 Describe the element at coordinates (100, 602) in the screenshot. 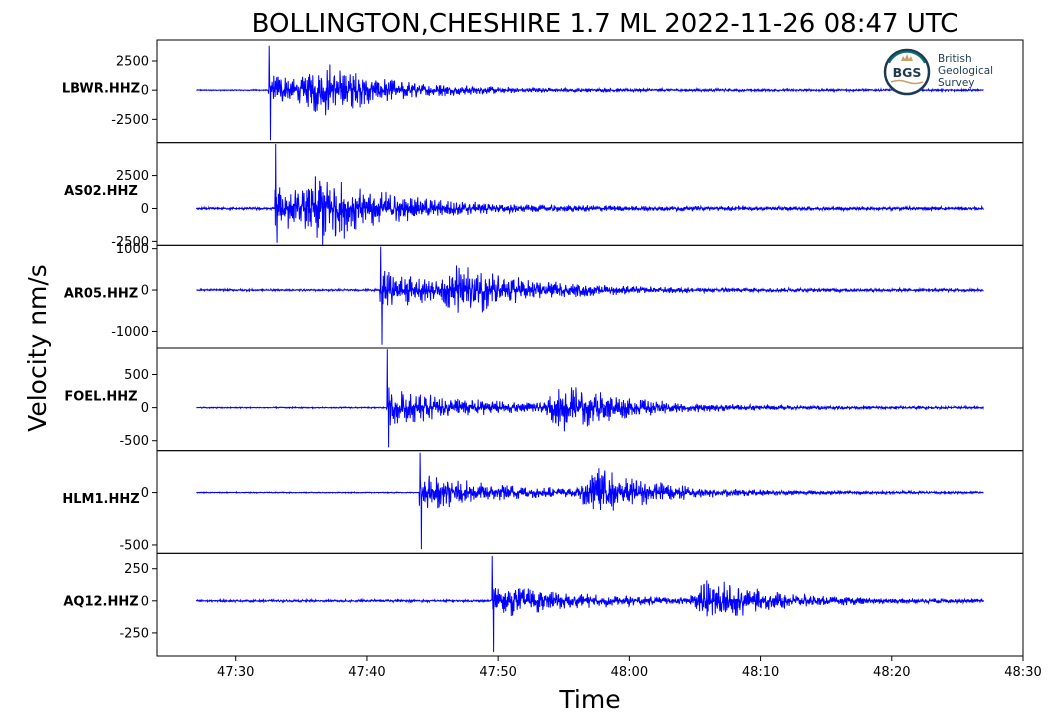

I see `station-label: AQ12.HHZ` at that location.